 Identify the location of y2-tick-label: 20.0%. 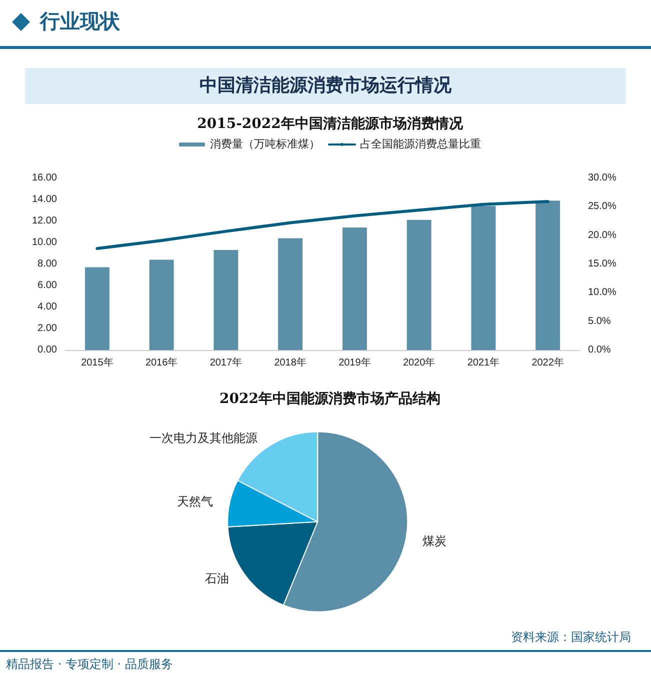
(602, 235).